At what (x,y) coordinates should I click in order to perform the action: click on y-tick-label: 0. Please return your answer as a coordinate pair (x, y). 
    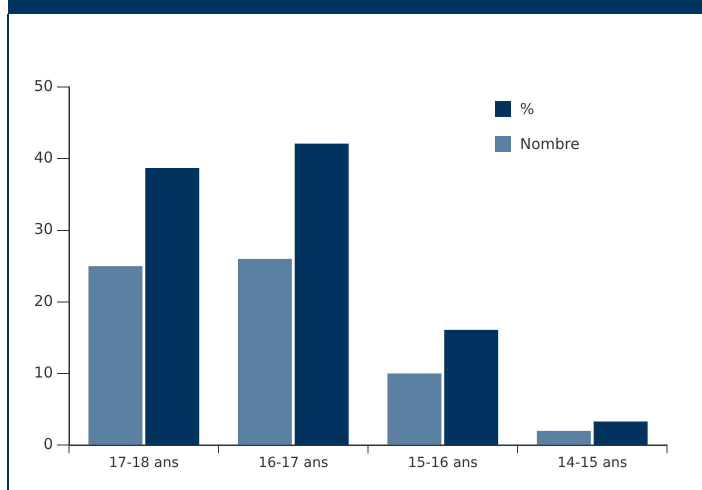
    Looking at the image, I should click on (49, 444).